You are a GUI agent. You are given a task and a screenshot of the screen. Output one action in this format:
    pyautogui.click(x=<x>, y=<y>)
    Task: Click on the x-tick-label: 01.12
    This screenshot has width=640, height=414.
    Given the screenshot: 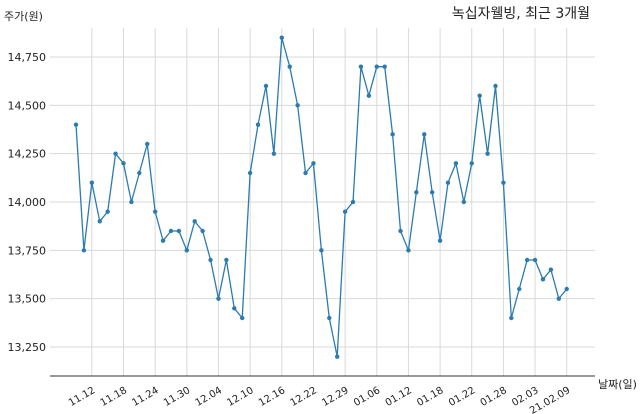 What is the action you would take?
    pyautogui.click(x=399, y=397)
    